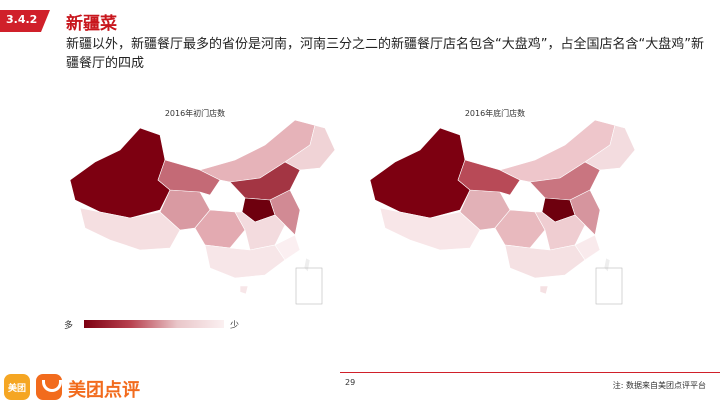  What do you see at coordinates (530, 372) in the screenshot?
I see `footer-divider` at bounding box center [530, 372].